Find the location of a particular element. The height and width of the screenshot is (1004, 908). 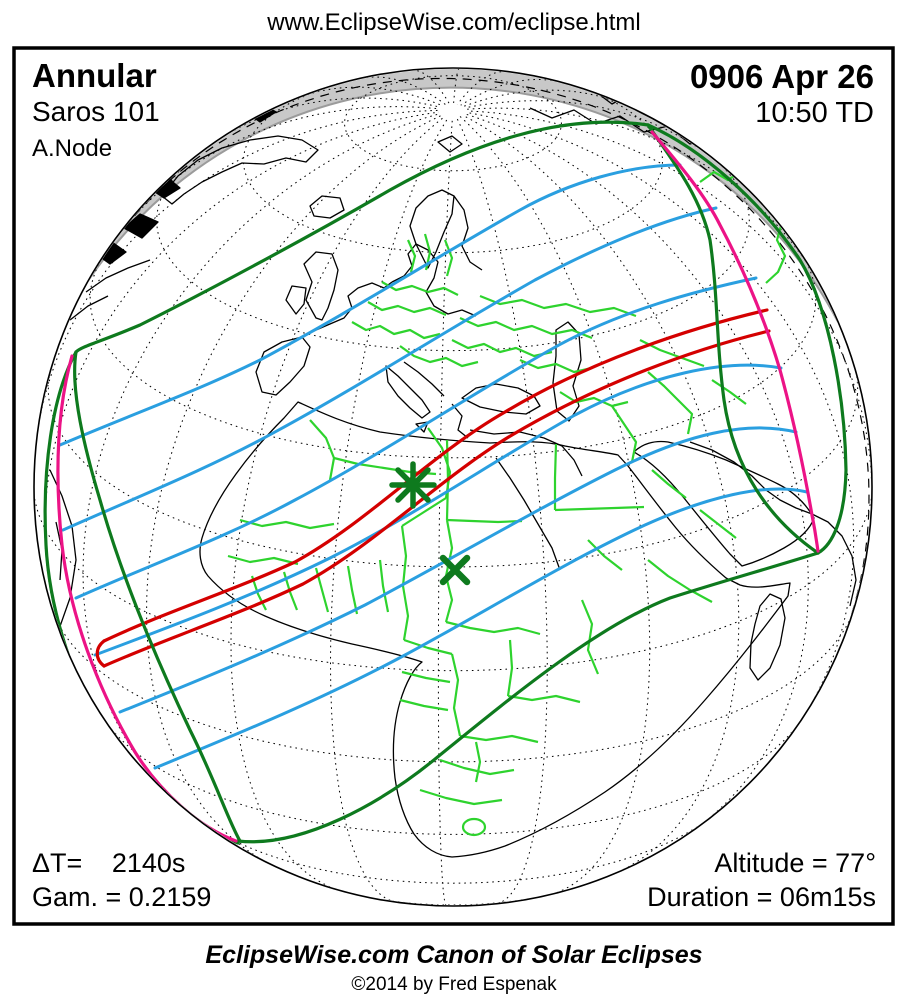

north-penumbra-limit is located at coordinates (362, 237).